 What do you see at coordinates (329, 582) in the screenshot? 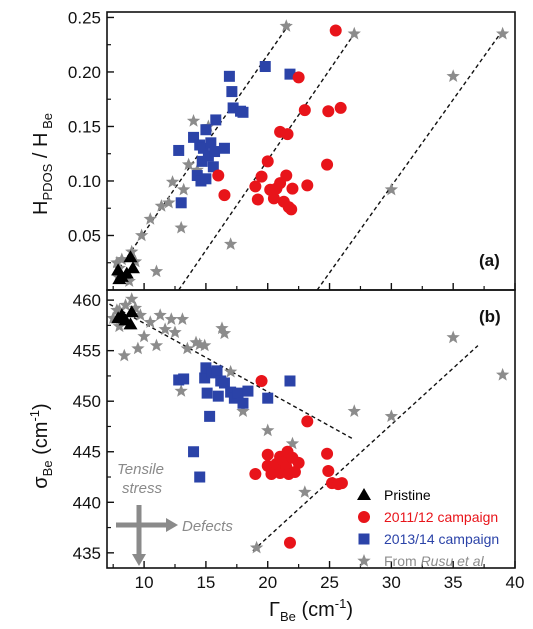
I see `panel-b-xtick-label-3: 25` at bounding box center [329, 582].